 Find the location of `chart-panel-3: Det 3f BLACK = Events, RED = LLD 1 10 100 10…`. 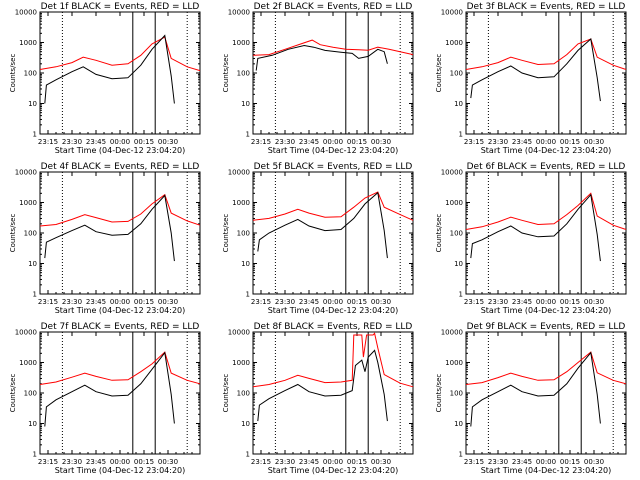

chart-panel-3: Det 3f BLACK = Events, RED = LLD 1 10 100 10… is located at coordinates (531, 78).